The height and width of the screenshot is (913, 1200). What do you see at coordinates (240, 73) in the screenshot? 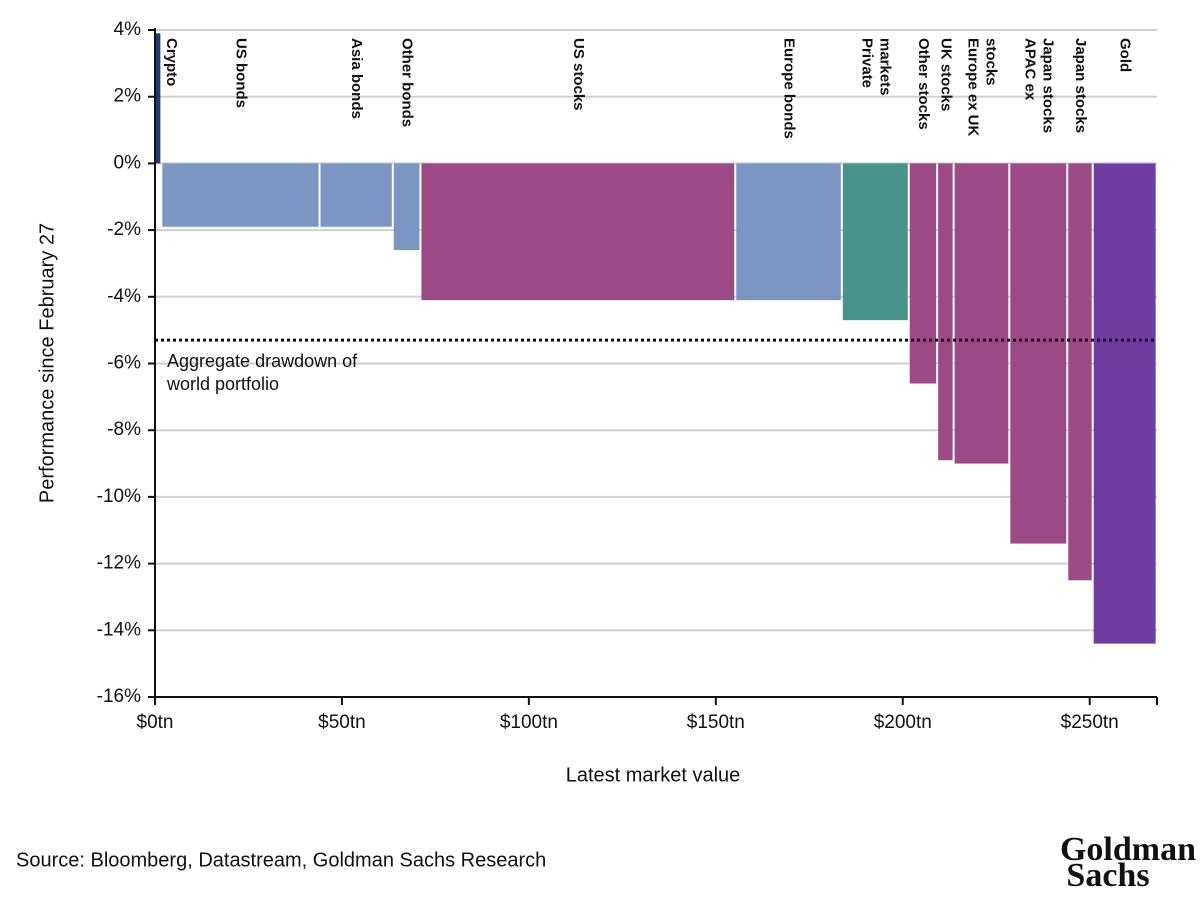
I see `category-label: US bonds` at bounding box center [240, 73].